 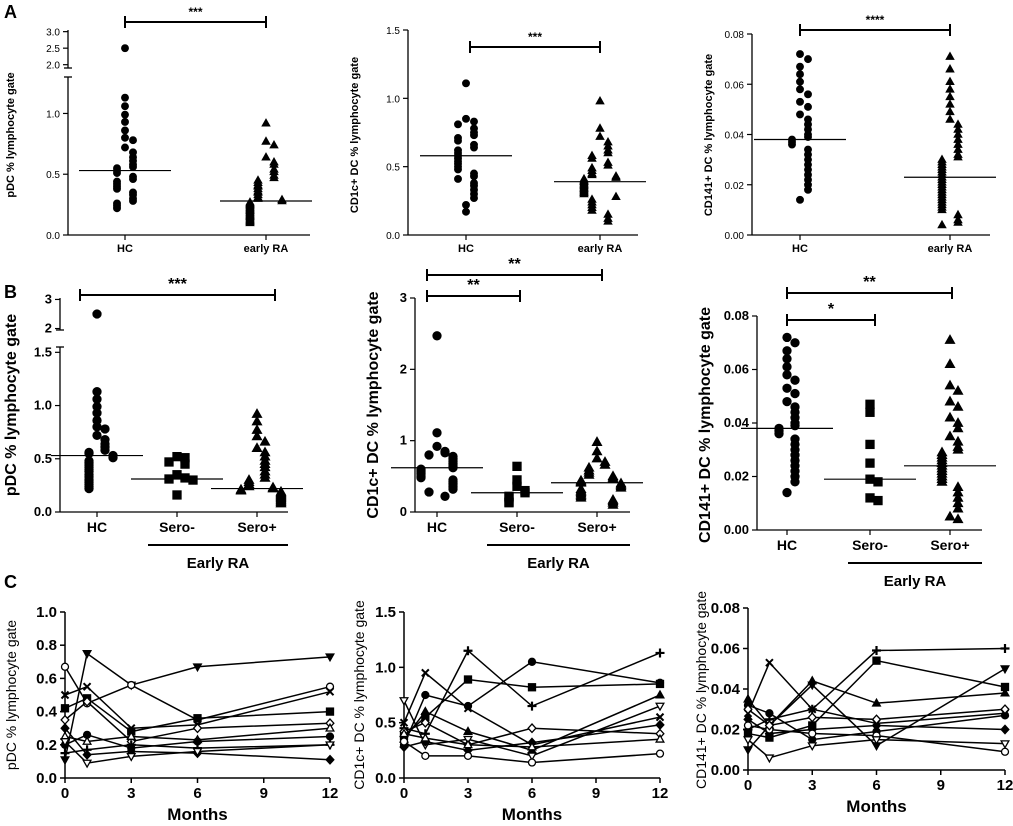 I want to click on y-tick-label: 0, so click(x=403, y=511).